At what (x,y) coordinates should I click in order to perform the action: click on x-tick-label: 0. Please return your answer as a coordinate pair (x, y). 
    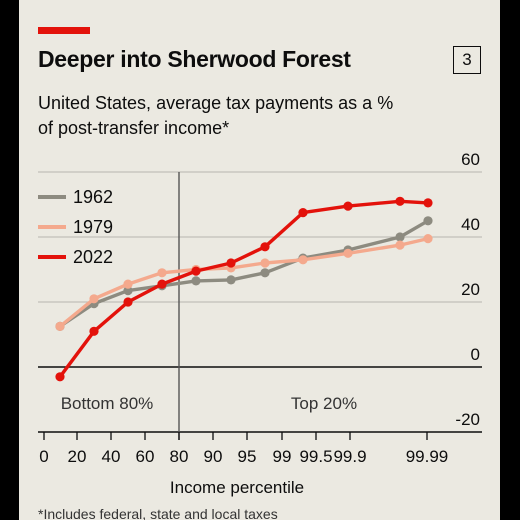
    Looking at the image, I should click on (43, 456).